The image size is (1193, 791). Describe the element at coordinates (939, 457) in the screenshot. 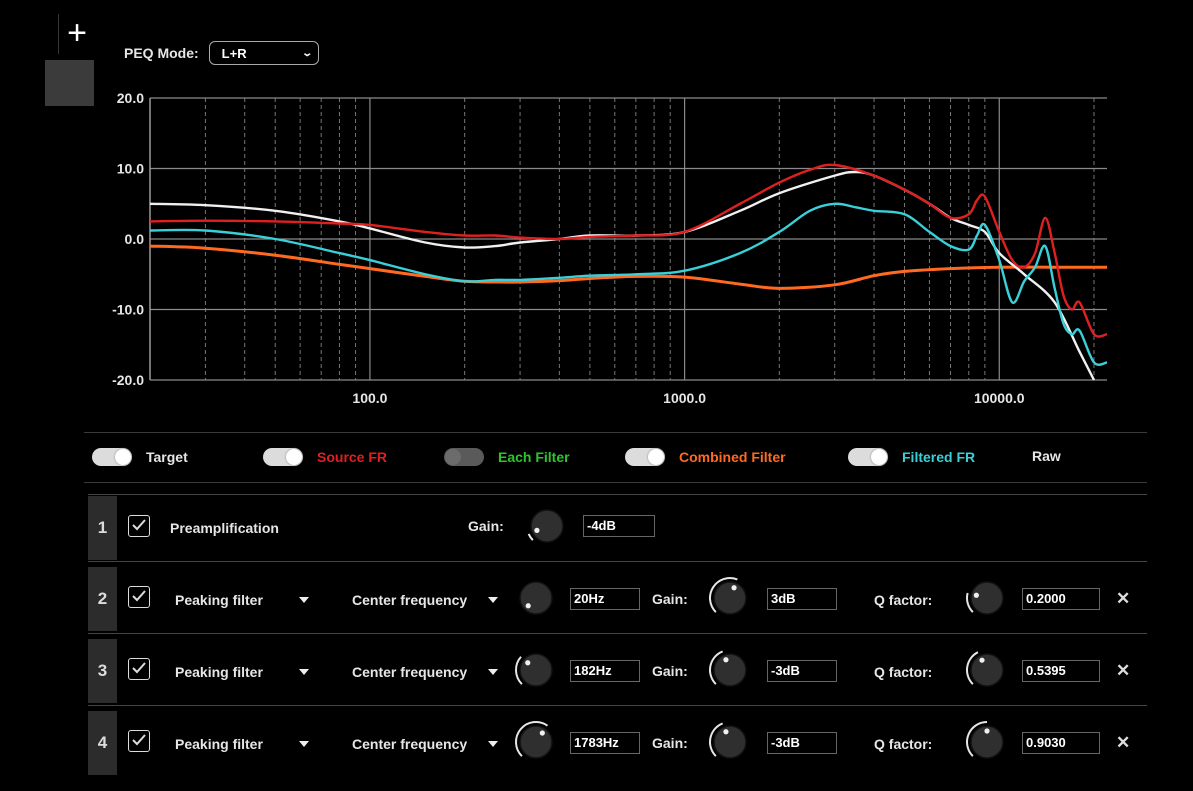

I see `toggle-label-filtered-fr: Filtered FR` at that location.